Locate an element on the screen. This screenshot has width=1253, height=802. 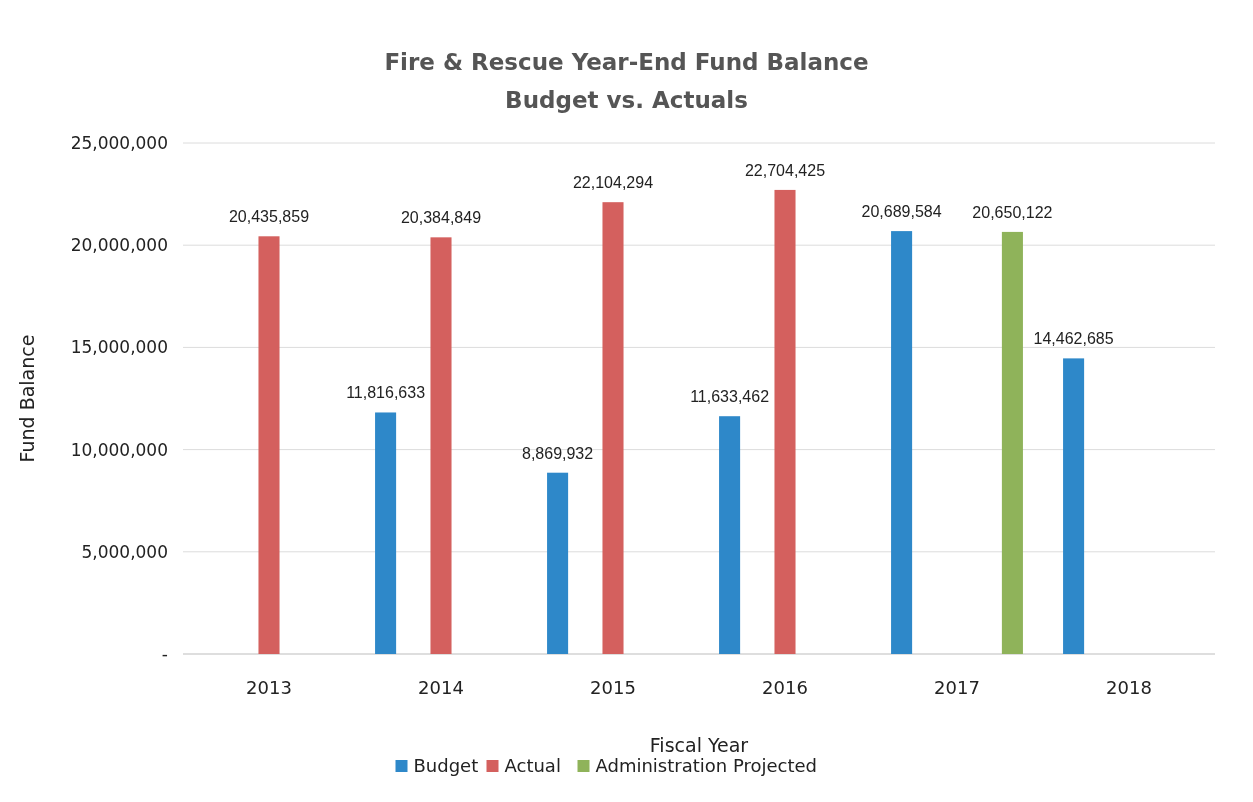
x-tick-label: 2014 is located at coordinates (441, 687).